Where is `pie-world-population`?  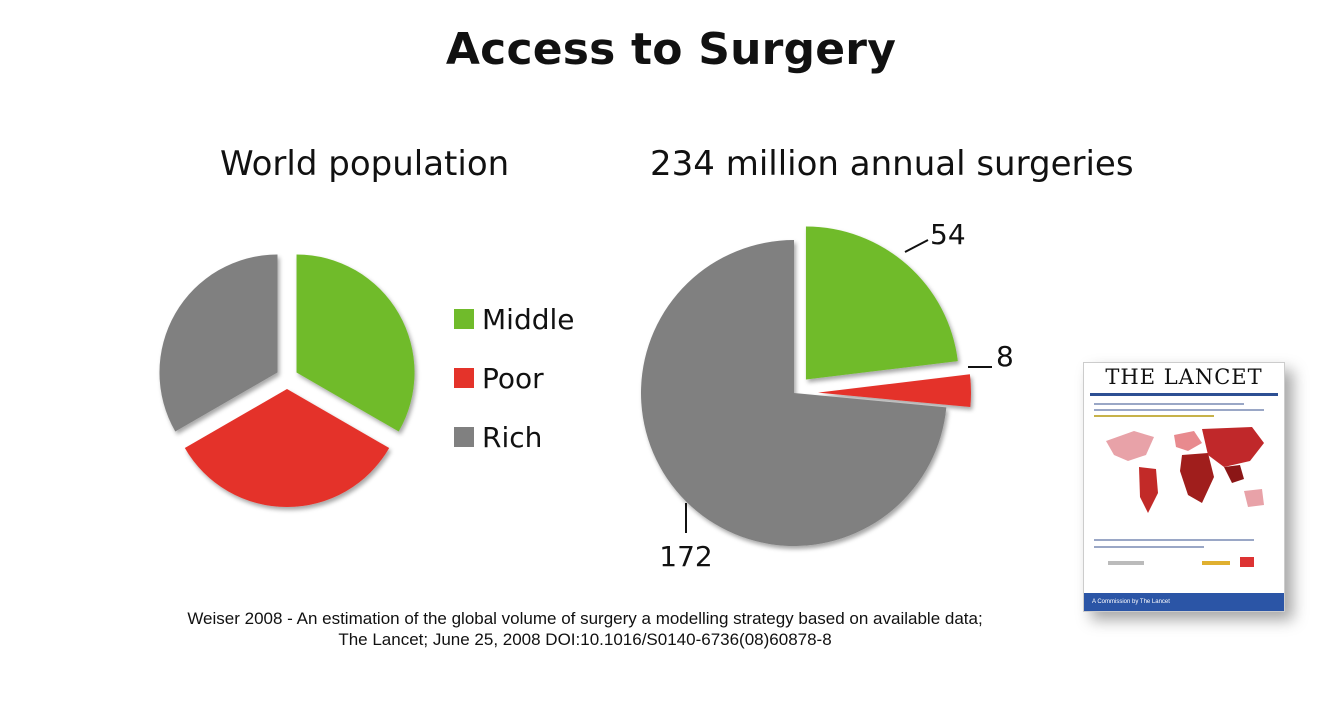
pie-world-population is located at coordinates (287, 381).